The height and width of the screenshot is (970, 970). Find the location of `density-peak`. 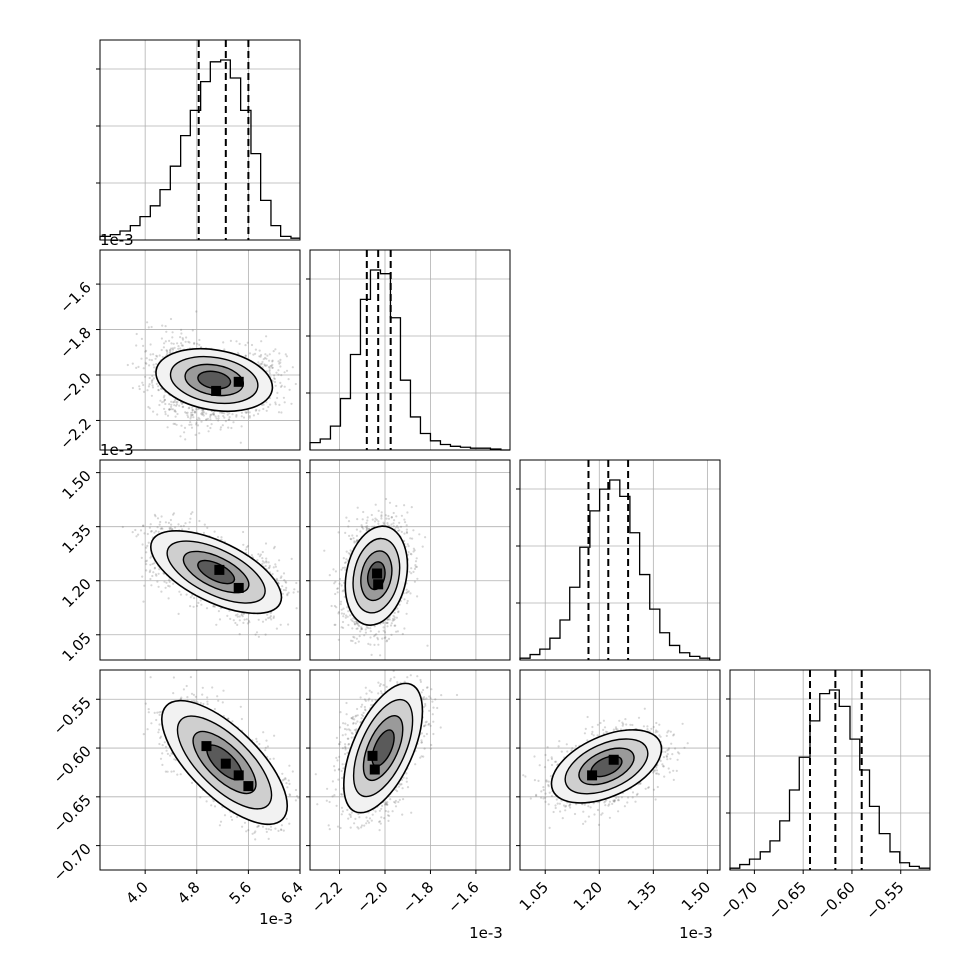

density-peak is located at coordinates (238, 381).